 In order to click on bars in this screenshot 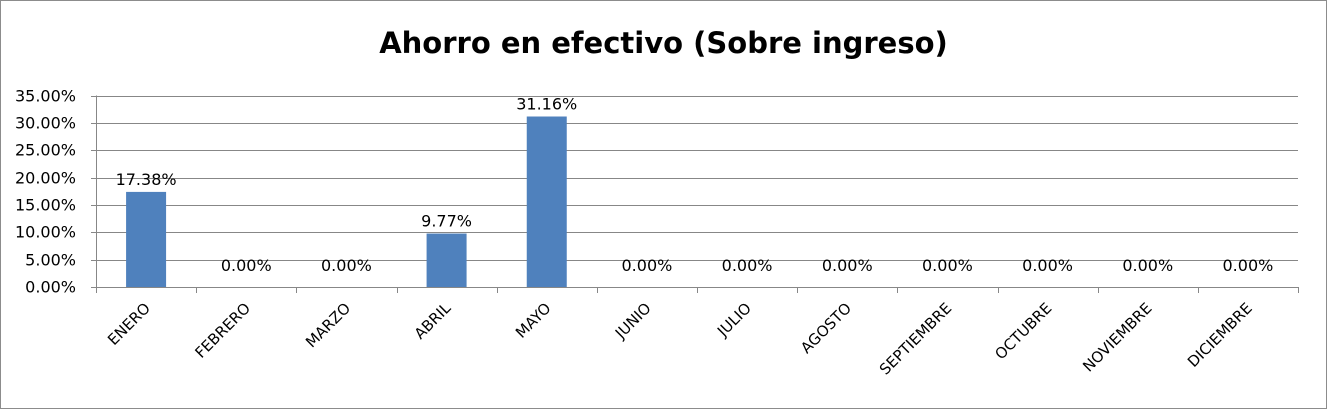, I will do `click(346, 201)`.